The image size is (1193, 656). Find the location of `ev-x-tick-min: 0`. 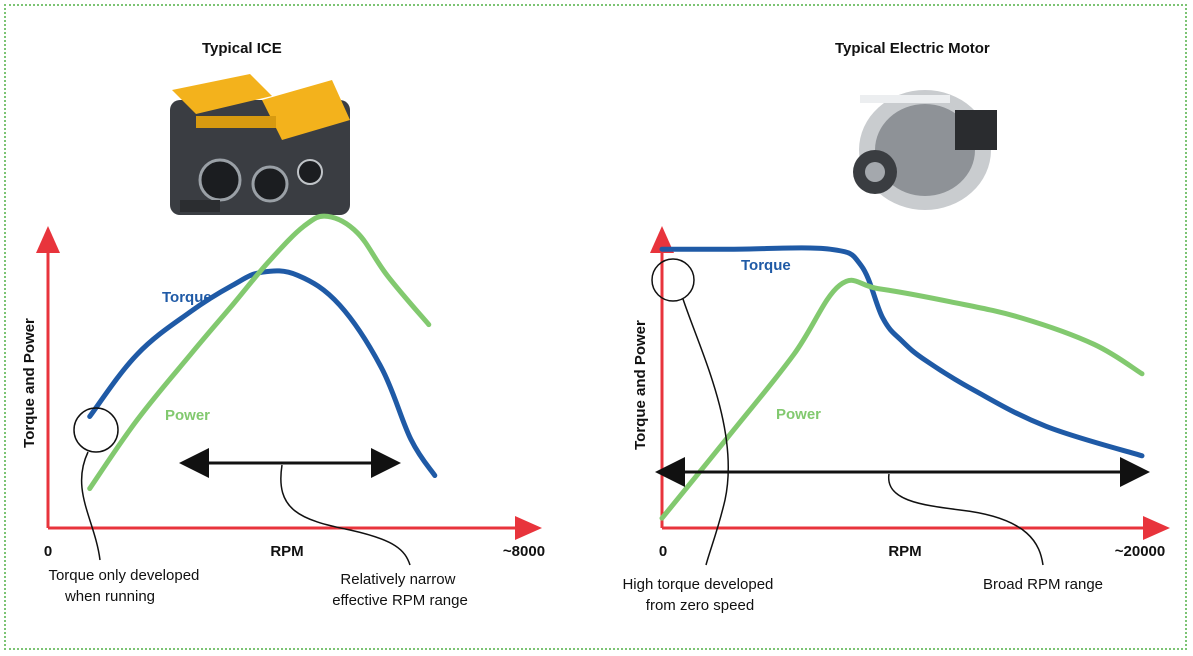

ev-x-tick-min: 0 is located at coordinates (663, 551).